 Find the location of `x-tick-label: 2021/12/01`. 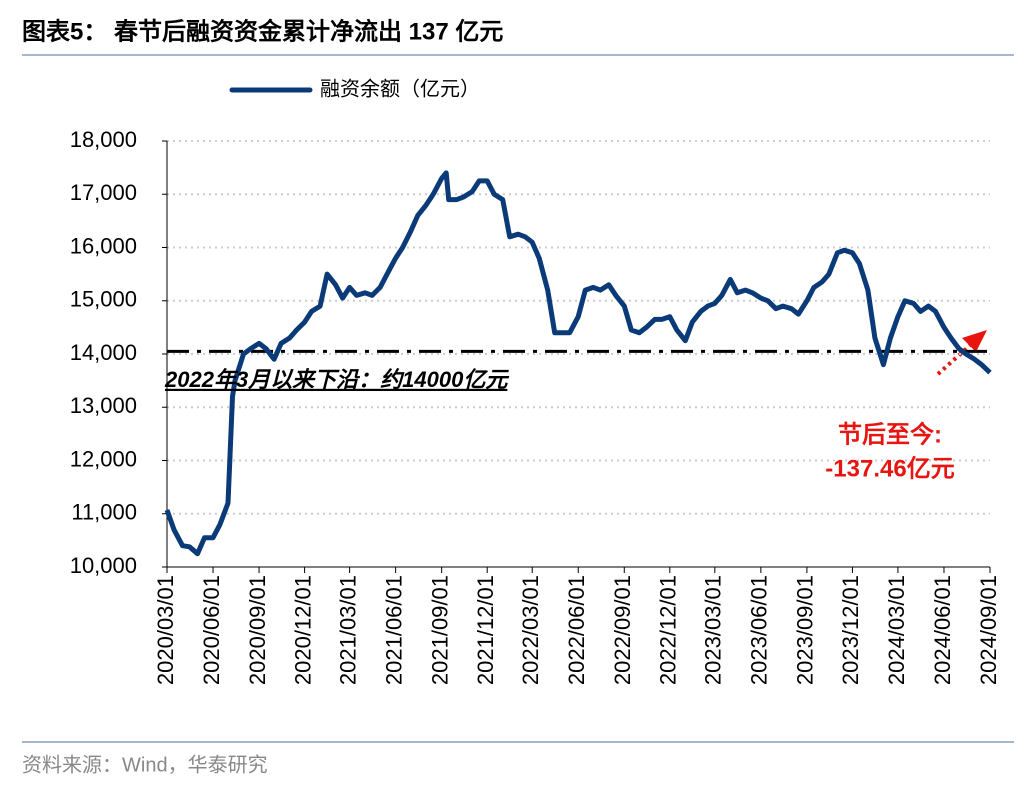

x-tick-label: 2021/12/01 is located at coordinates (485, 630).